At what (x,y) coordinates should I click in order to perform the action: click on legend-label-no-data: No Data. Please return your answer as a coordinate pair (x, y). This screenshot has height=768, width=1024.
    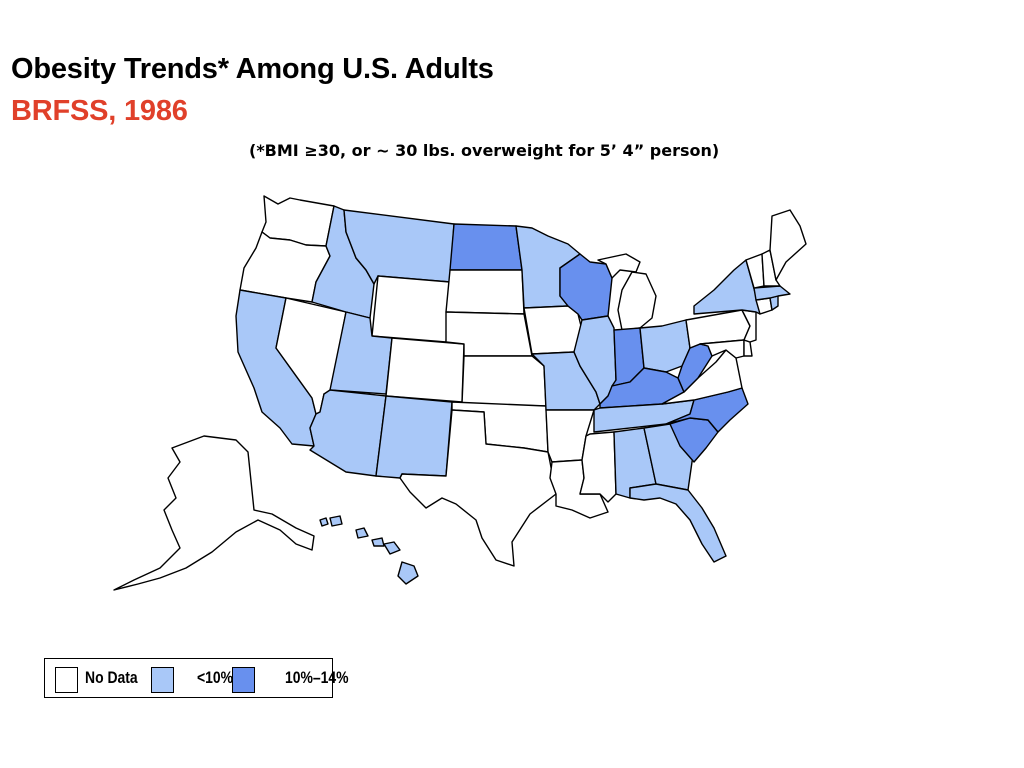
    Looking at the image, I should click on (111, 677).